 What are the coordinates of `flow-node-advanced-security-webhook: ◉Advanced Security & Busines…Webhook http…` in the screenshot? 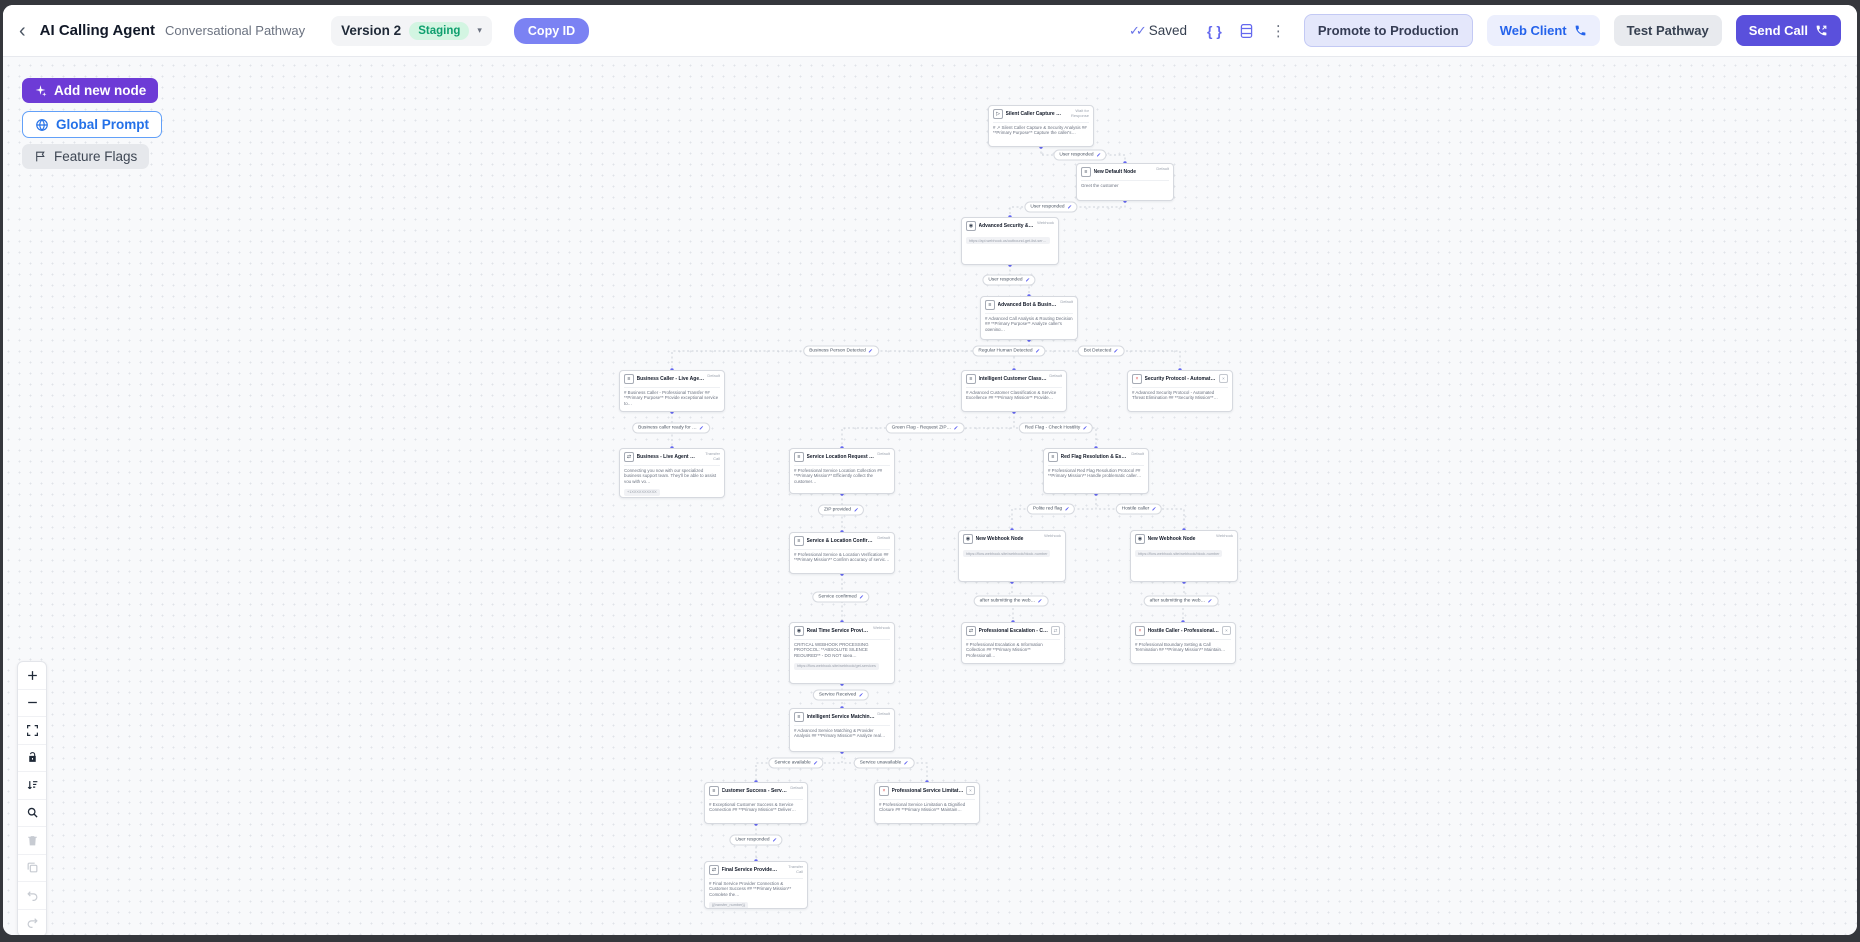 It's located at (1010, 241).